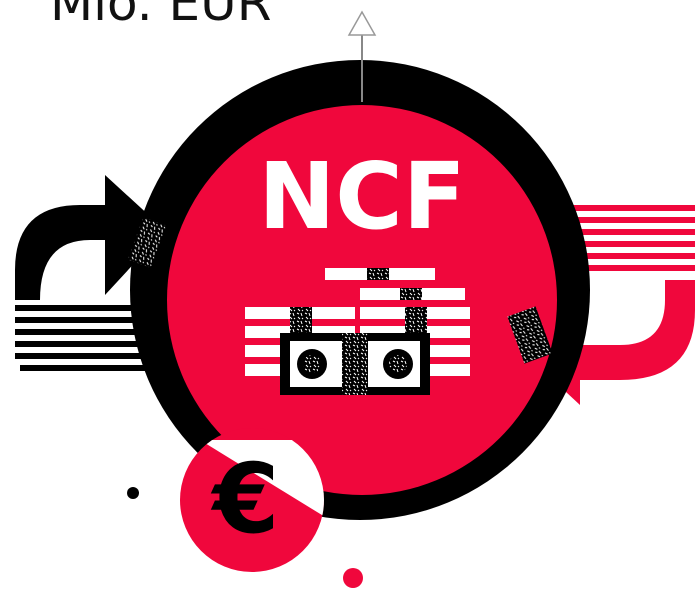  Describe the element at coordinates (160, 16) in the screenshot. I see `unit-label: Mio. EUR` at that location.